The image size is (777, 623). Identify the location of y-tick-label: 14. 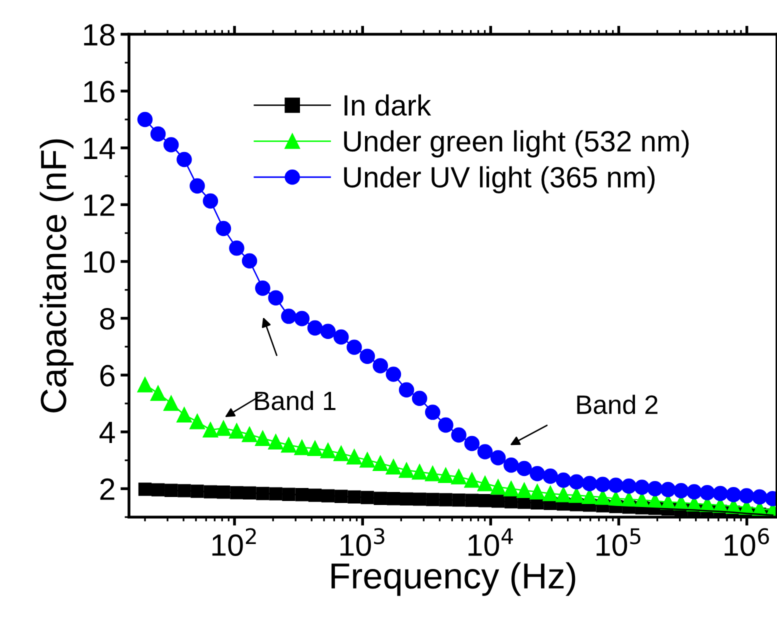
(99, 148).